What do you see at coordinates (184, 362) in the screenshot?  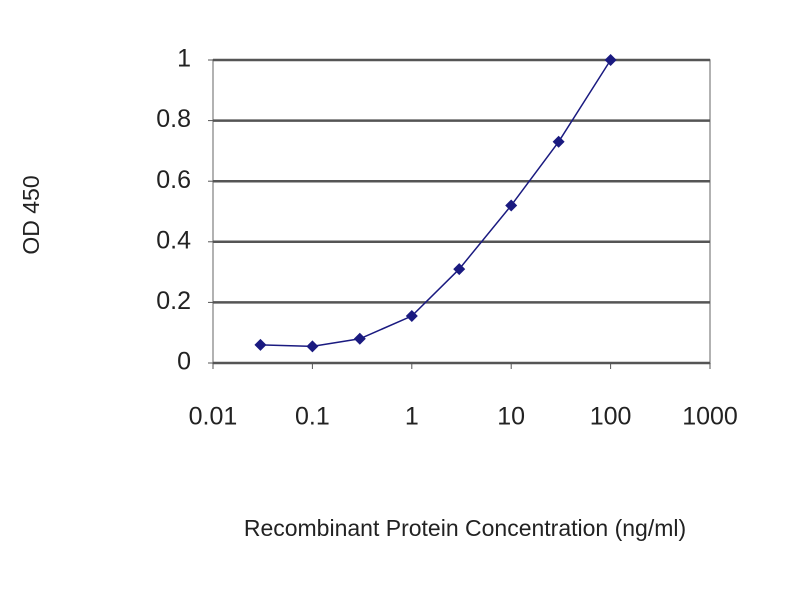 I see `y-tick-label: 0` at bounding box center [184, 362].